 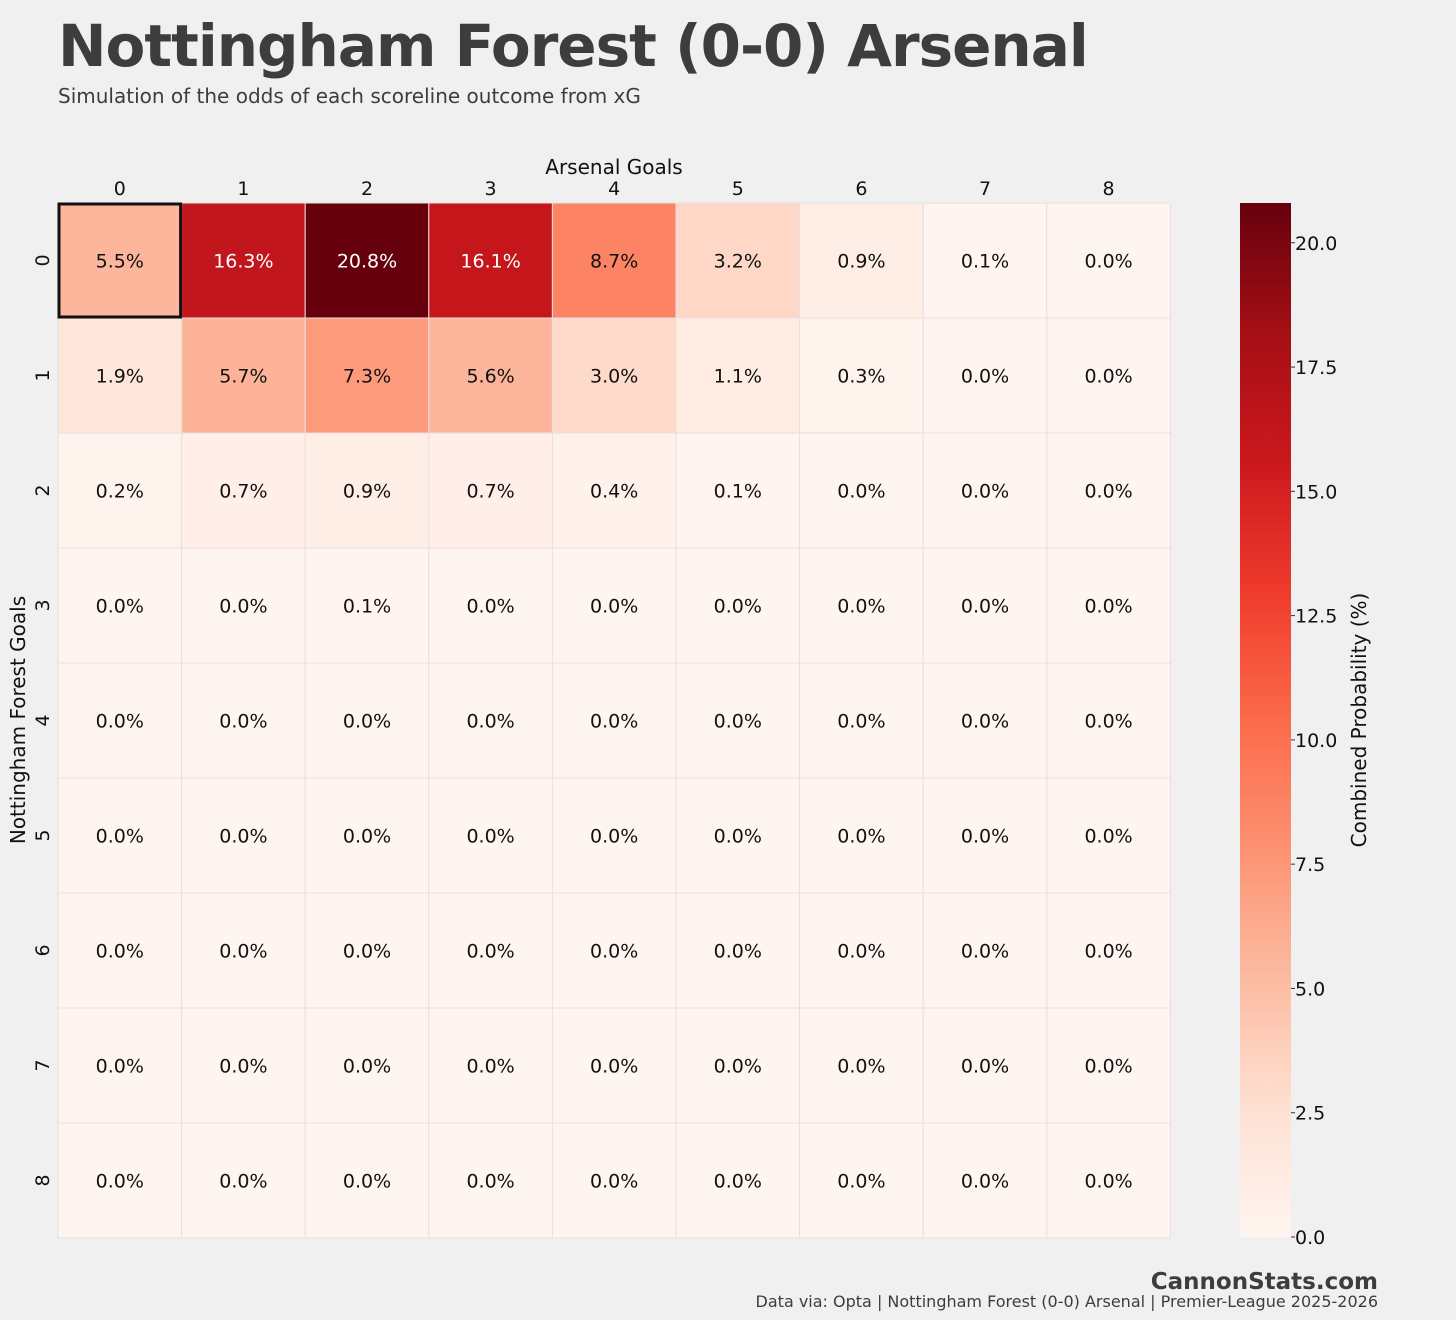 I want to click on heatmap-cell-r0-c5, so click(x=738, y=260).